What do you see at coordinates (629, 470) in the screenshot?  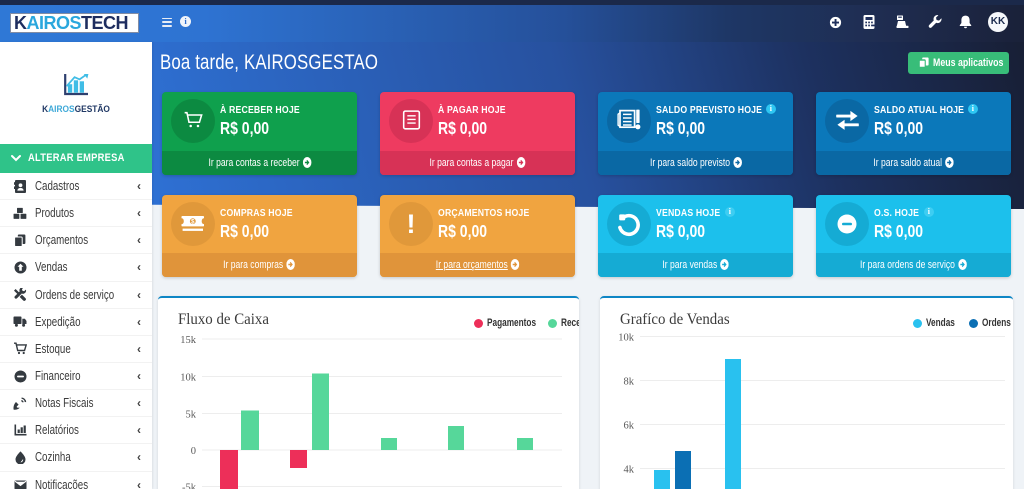 I see `svg-text: 4k` at bounding box center [629, 470].